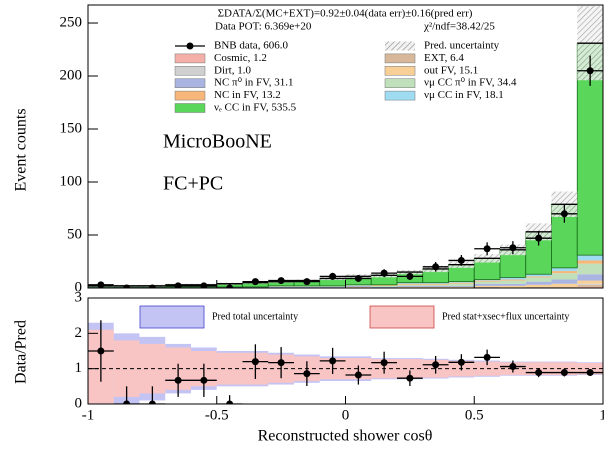  I want to click on legend-label: NC π⁰ in FV, 31.1, so click(253, 83).